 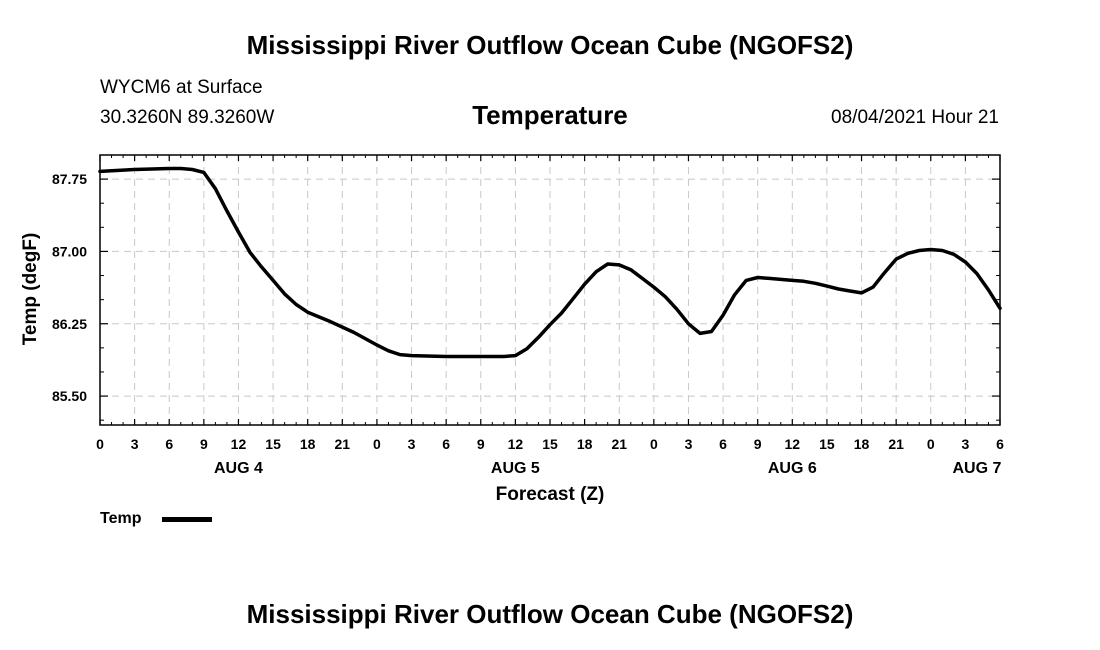 What do you see at coordinates (550, 494) in the screenshot?
I see `x-axis-title: Forecast (Z)` at bounding box center [550, 494].